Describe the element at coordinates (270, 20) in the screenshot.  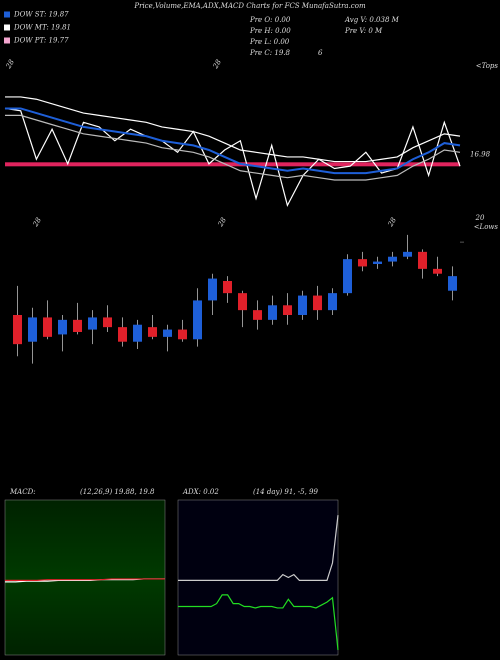
I see `info-text: Pre O: 0.00` at that location.